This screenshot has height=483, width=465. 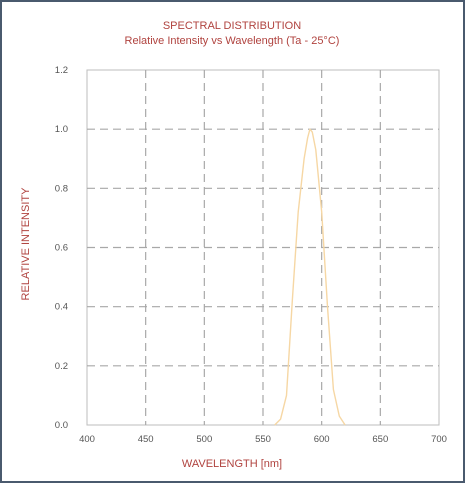 I want to click on x-axis-title: WAVELENGTH [nm], so click(x=232, y=464).